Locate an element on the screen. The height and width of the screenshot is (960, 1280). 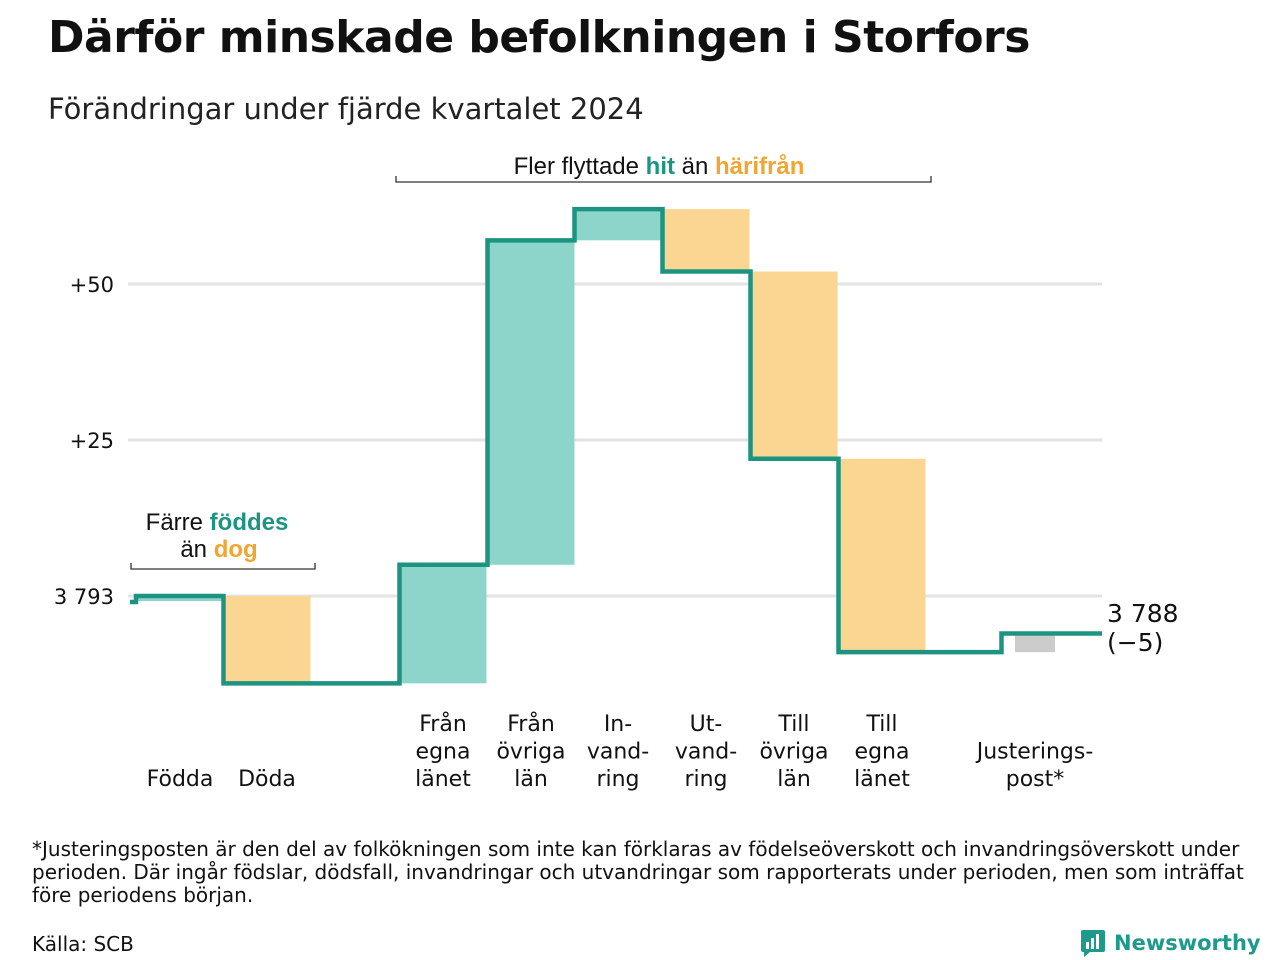
y-tick-label: 3 793 is located at coordinates (84, 597).